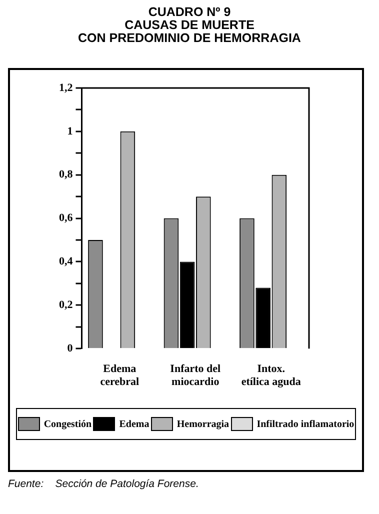  Describe the element at coordinates (203, 424) in the screenshot. I see `legend-label: Hemorragia` at that location.